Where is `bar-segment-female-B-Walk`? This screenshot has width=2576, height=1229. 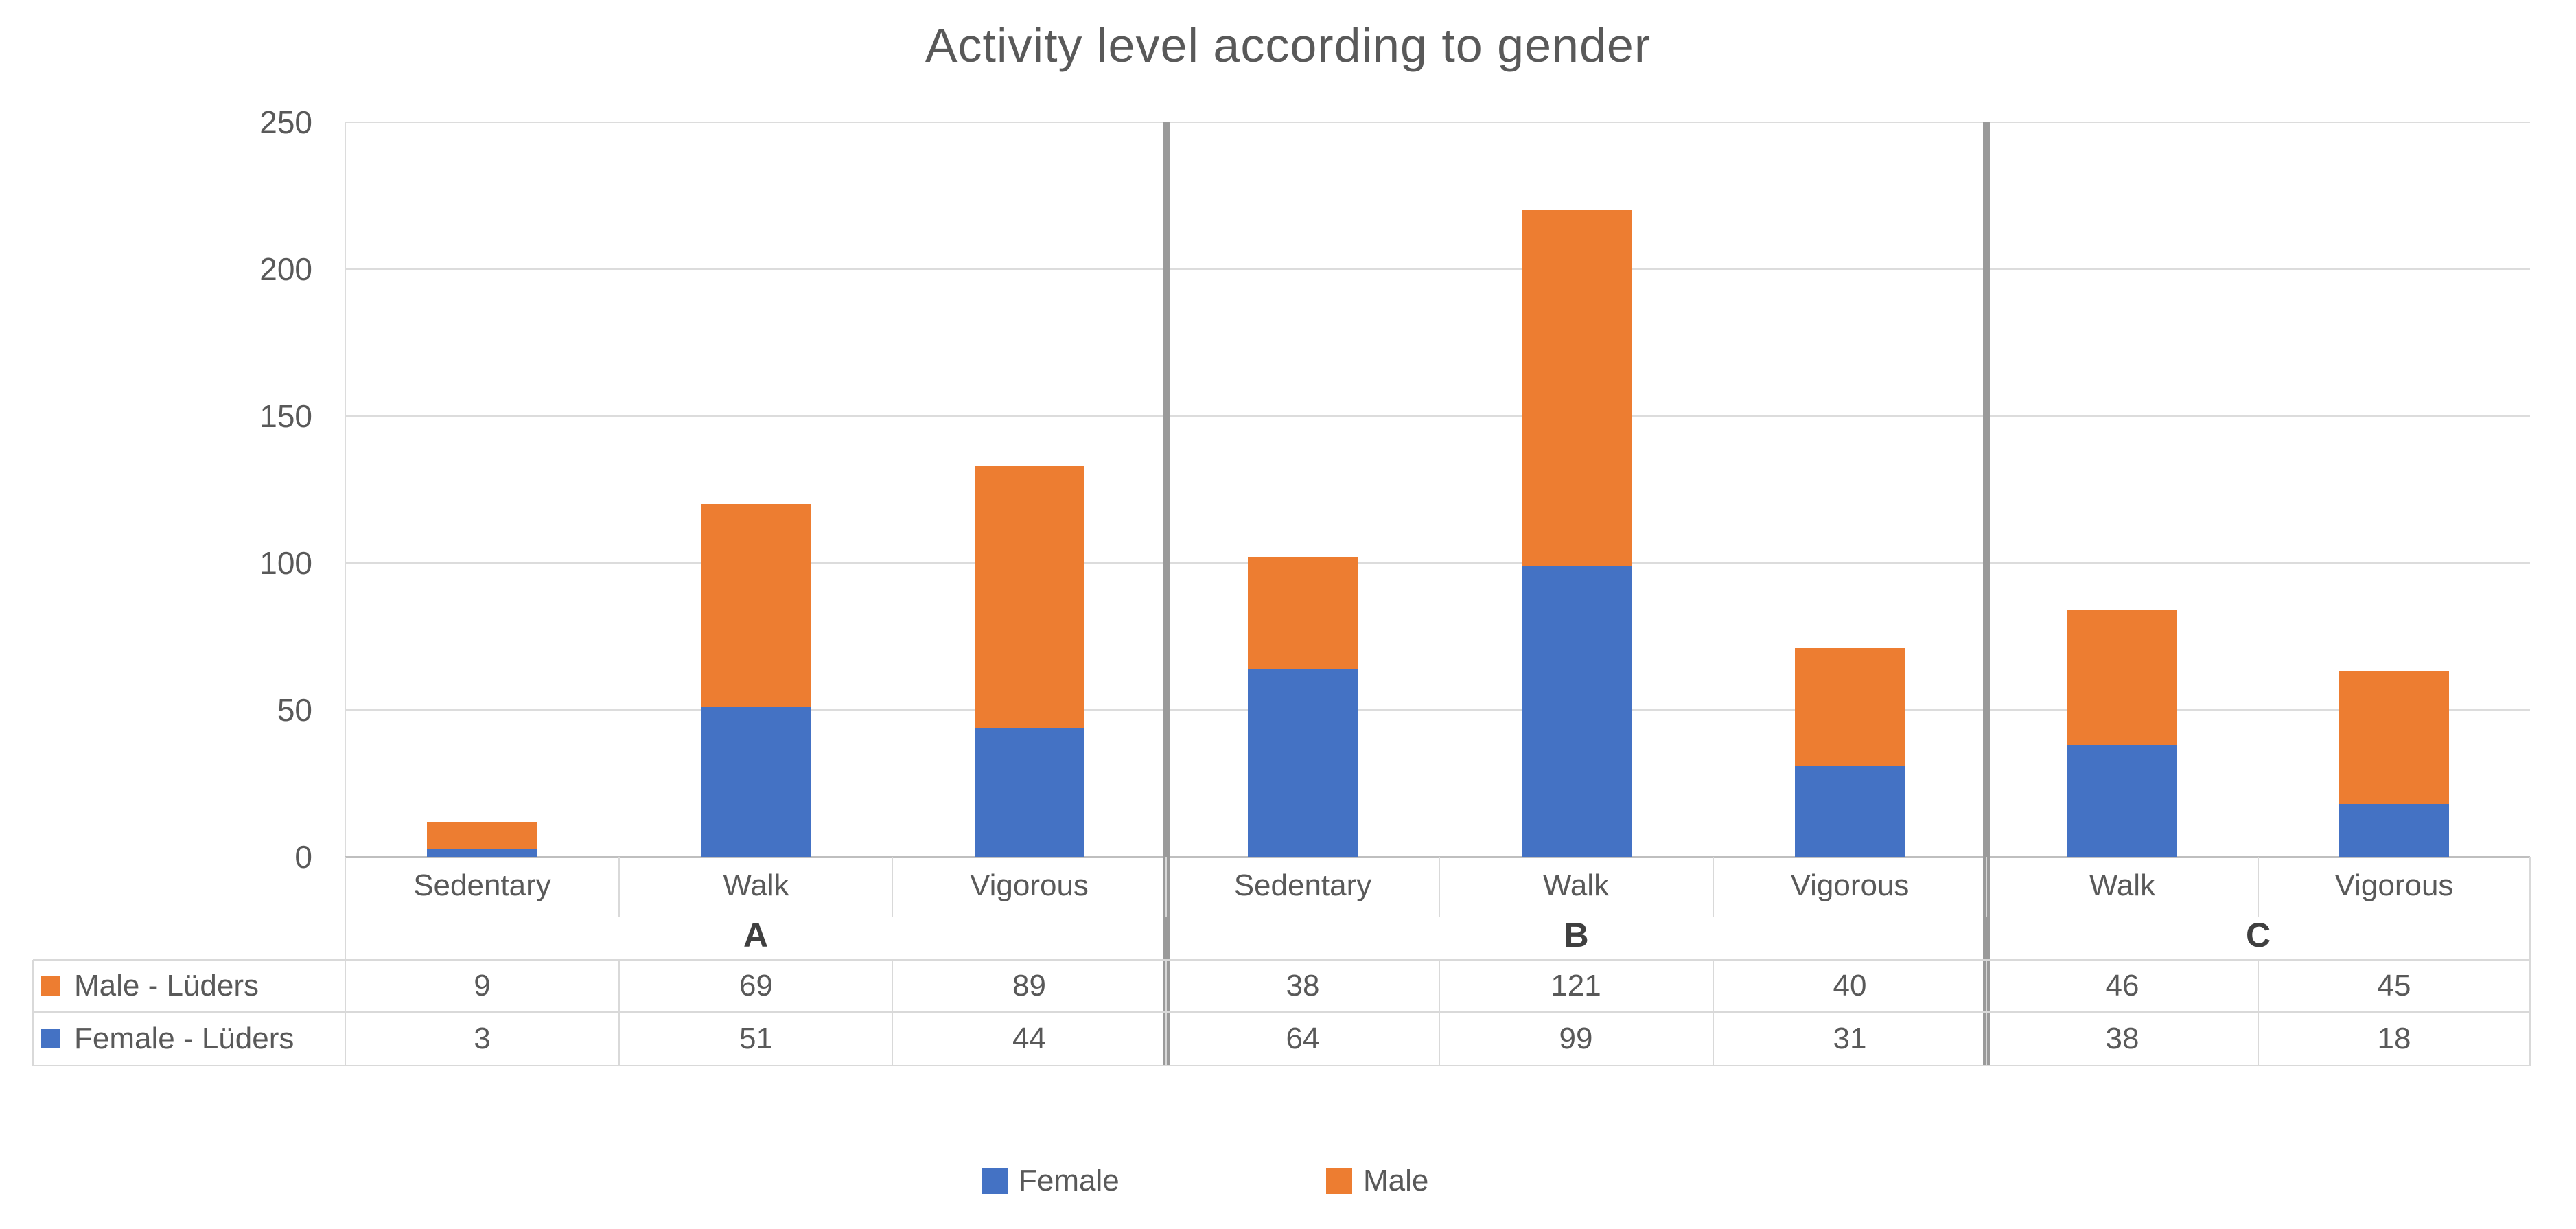 bar-segment-female-B-Walk is located at coordinates (1577, 711).